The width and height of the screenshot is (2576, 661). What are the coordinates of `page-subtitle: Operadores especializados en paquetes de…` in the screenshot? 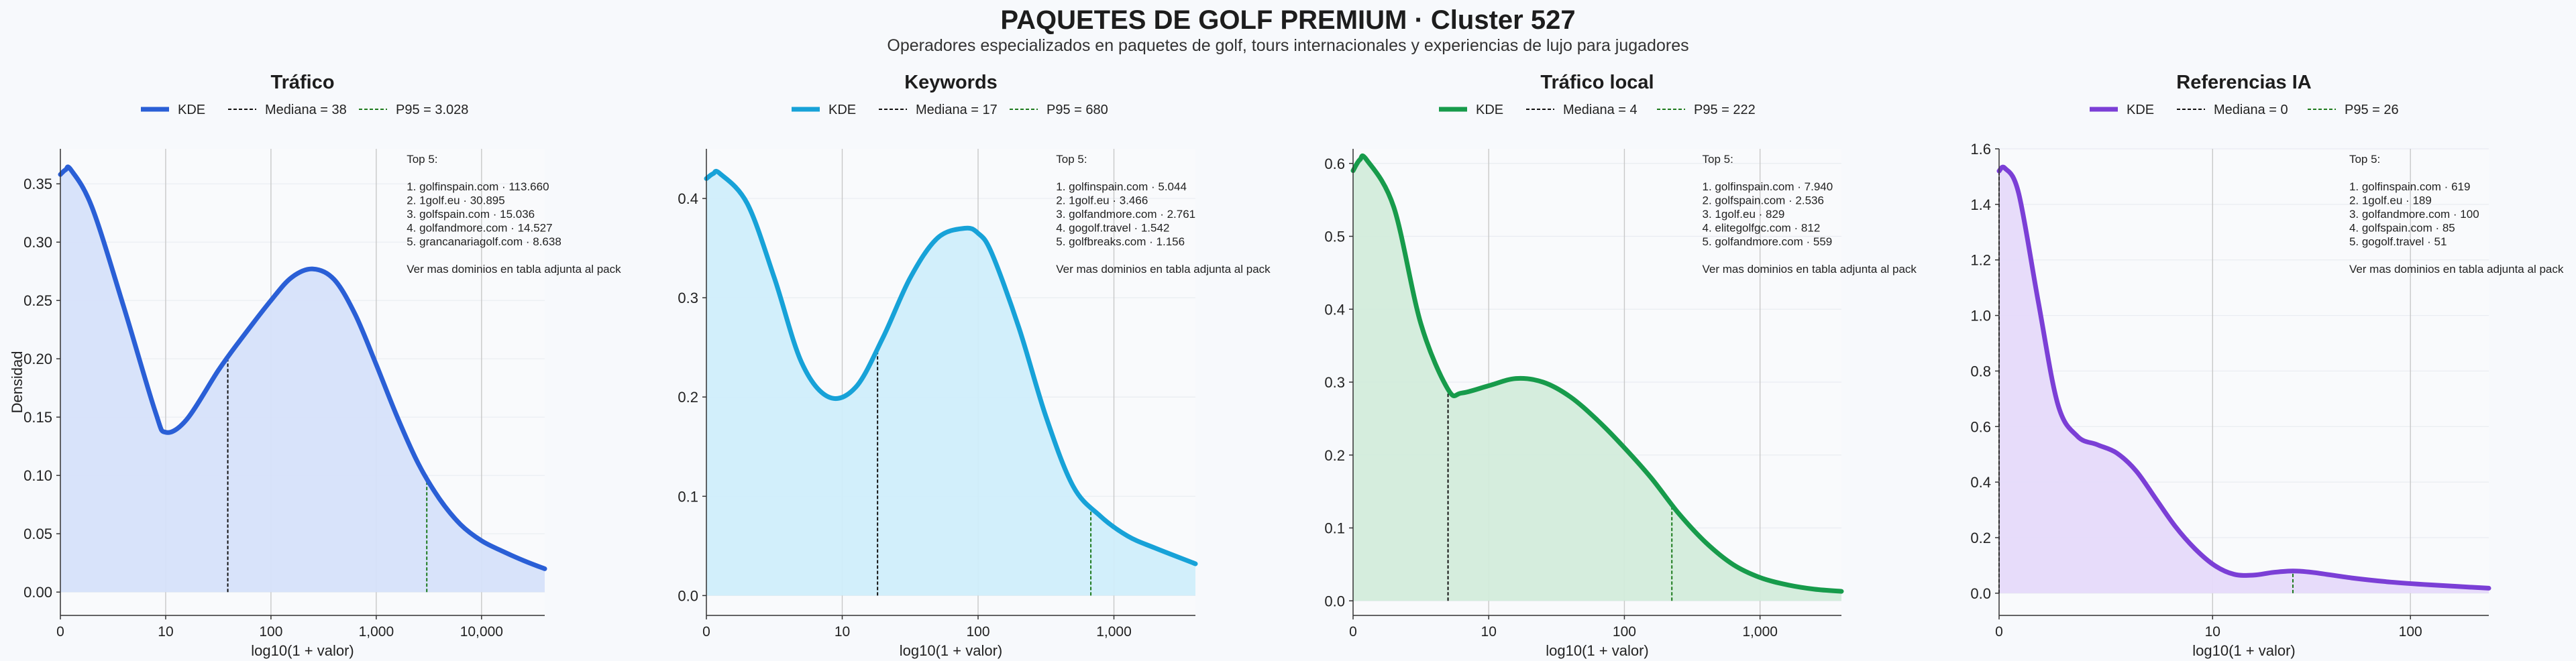 It's located at (1288, 45).